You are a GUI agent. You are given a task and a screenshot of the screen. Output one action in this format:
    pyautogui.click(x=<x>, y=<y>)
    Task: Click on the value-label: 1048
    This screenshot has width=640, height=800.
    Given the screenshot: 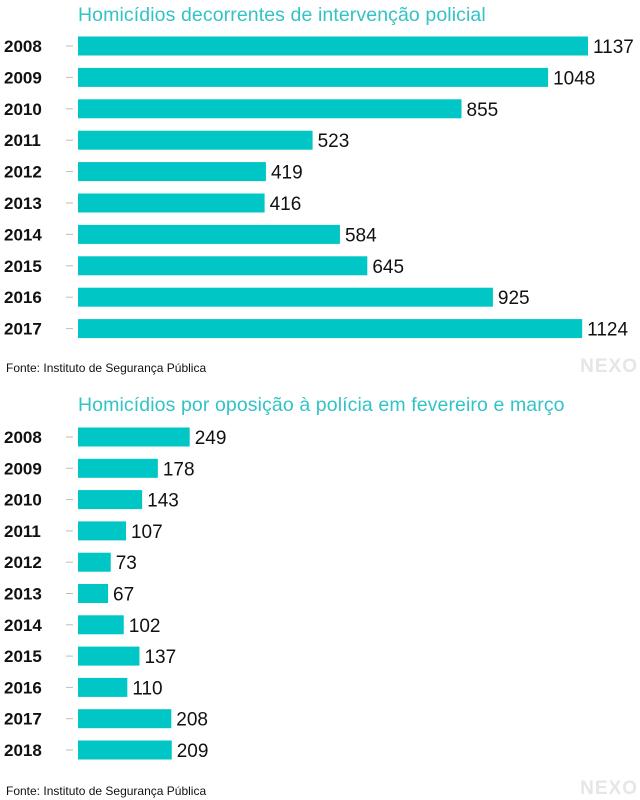 What is the action you would take?
    pyautogui.click(x=574, y=78)
    